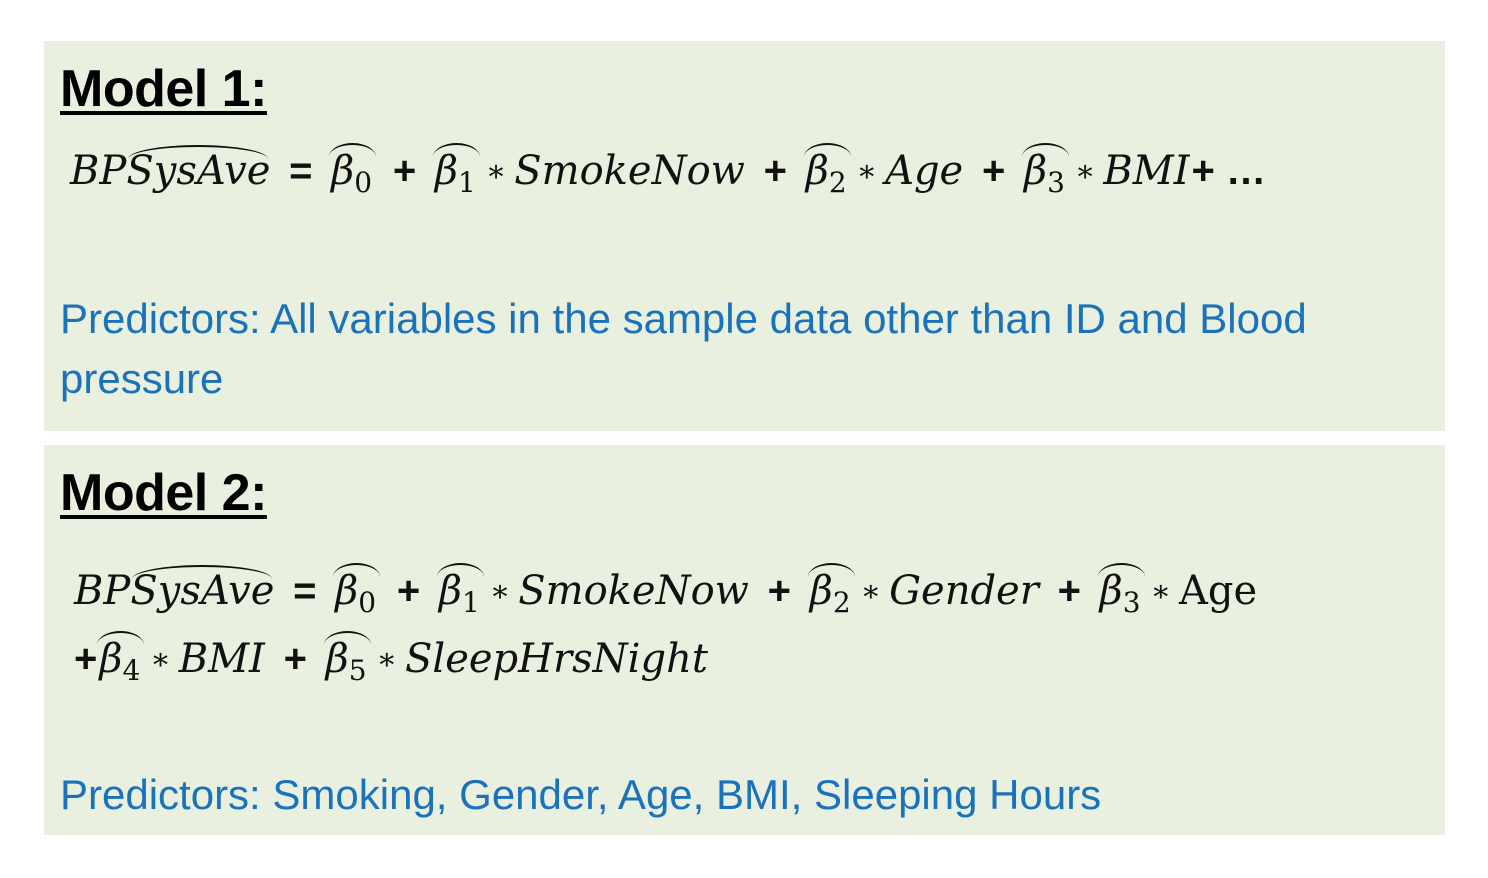 The height and width of the screenshot is (878, 1488). What do you see at coordinates (121, 659) in the screenshot?
I see `beta-4: β4` at bounding box center [121, 659].